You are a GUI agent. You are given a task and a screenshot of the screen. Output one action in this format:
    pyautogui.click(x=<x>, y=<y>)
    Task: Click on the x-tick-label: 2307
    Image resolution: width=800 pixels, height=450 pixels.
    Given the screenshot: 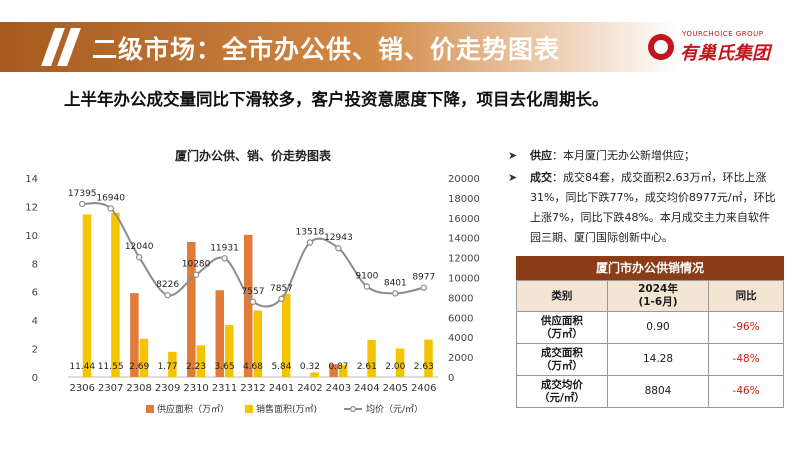 What is the action you would take?
    pyautogui.click(x=110, y=388)
    